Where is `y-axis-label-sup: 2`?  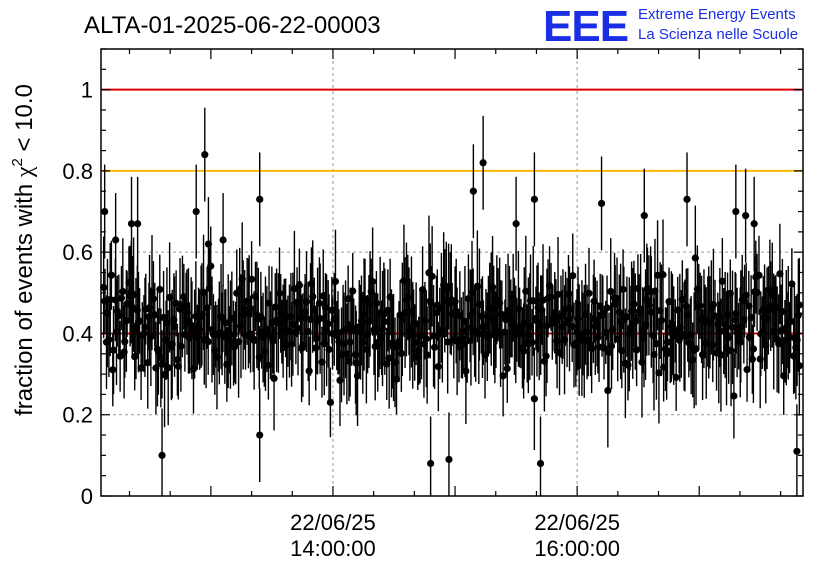
y-axis-label-sup: 2 is located at coordinates (17, 162).